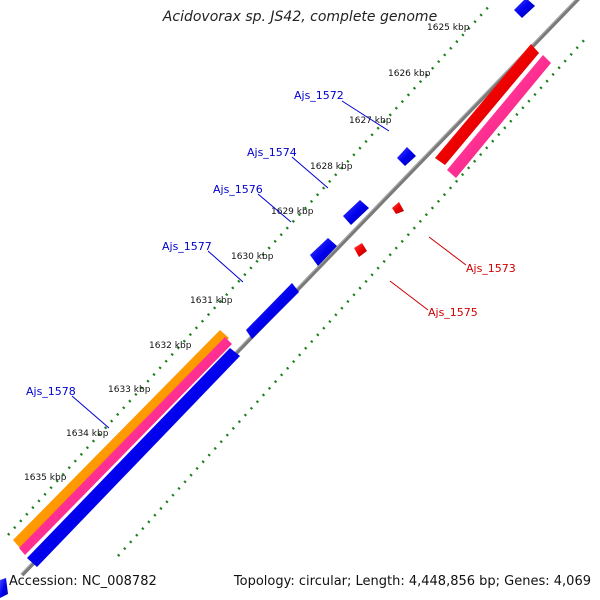  I want to click on tick-label: 1632 kbp, so click(170, 346).